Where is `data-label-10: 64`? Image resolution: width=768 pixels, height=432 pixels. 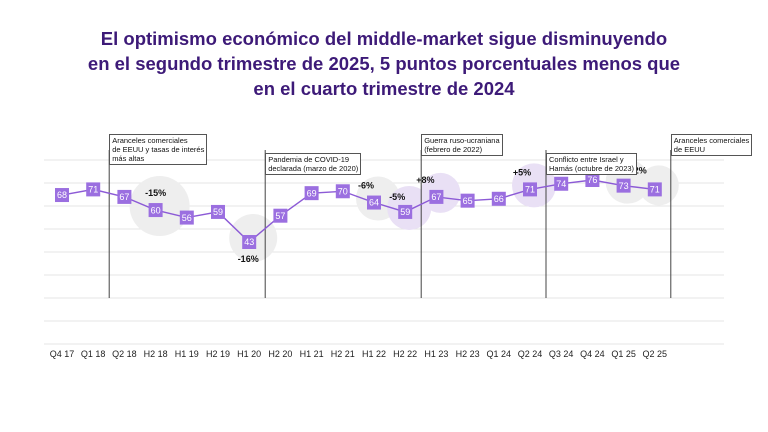 data-label-10: 64 is located at coordinates (374, 203).